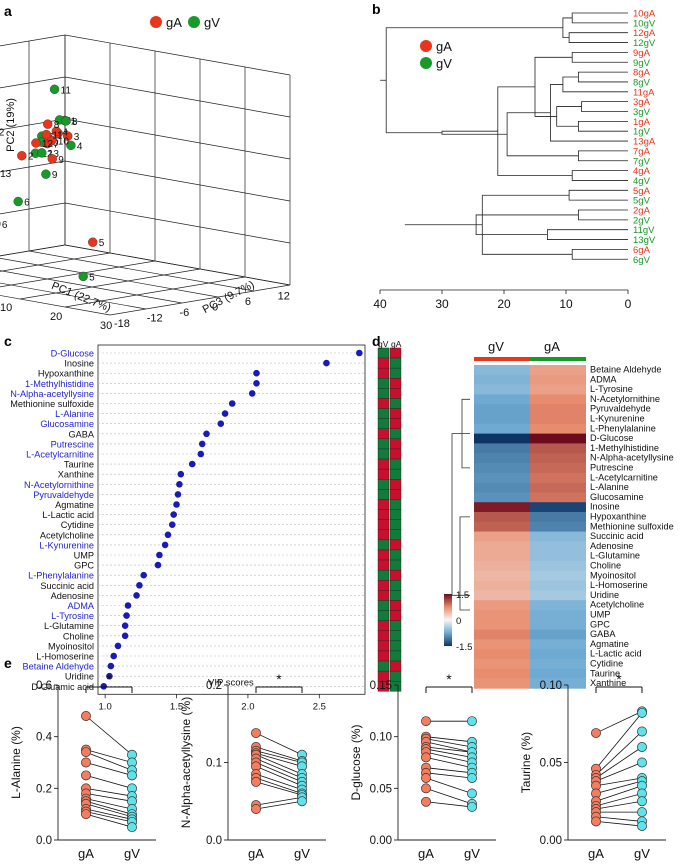  Describe the element at coordinates (184, 313) in the screenshot. I see `pca-z-tick: -6` at that location.